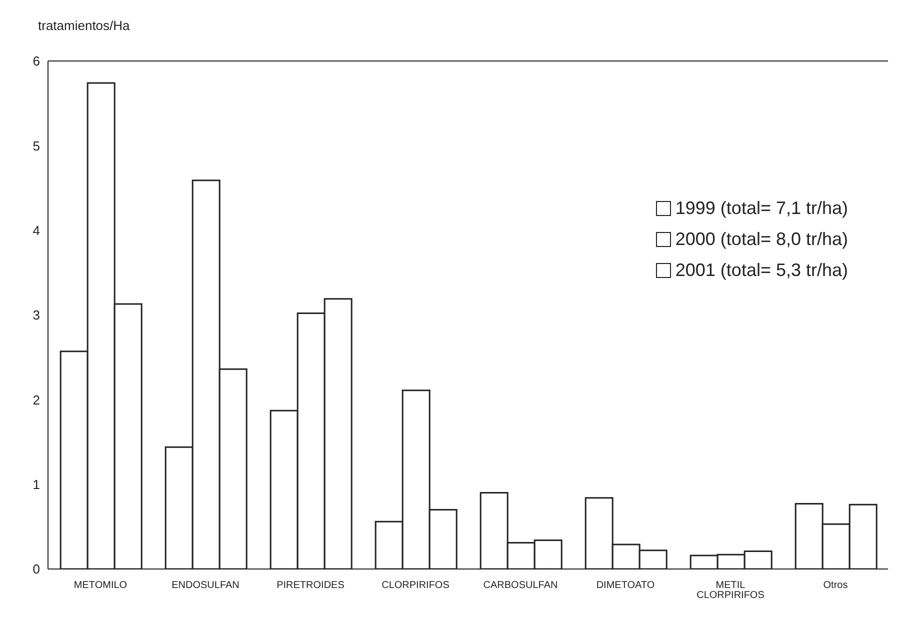 This screenshot has width=898, height=621. I want to click on x-tick-label: METIL CLORPIRIFOS, so click(730, 591).